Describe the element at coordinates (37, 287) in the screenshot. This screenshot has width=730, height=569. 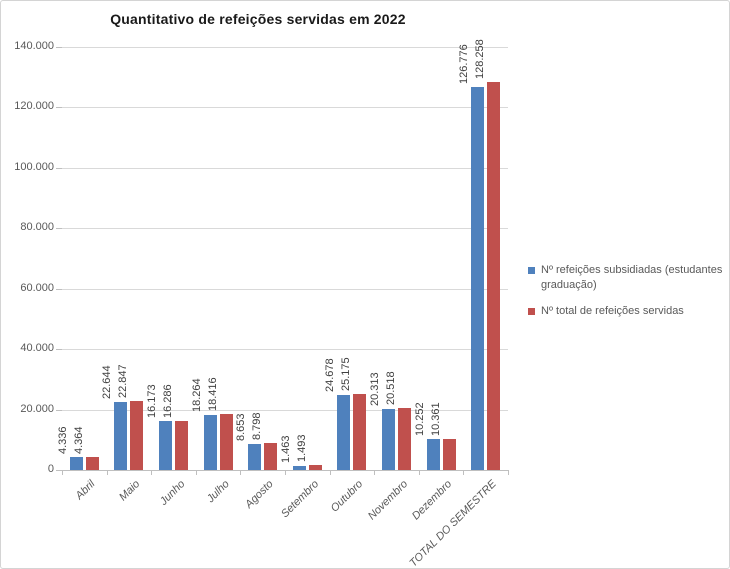
I see `y-axis-label: 60.000` at that location.